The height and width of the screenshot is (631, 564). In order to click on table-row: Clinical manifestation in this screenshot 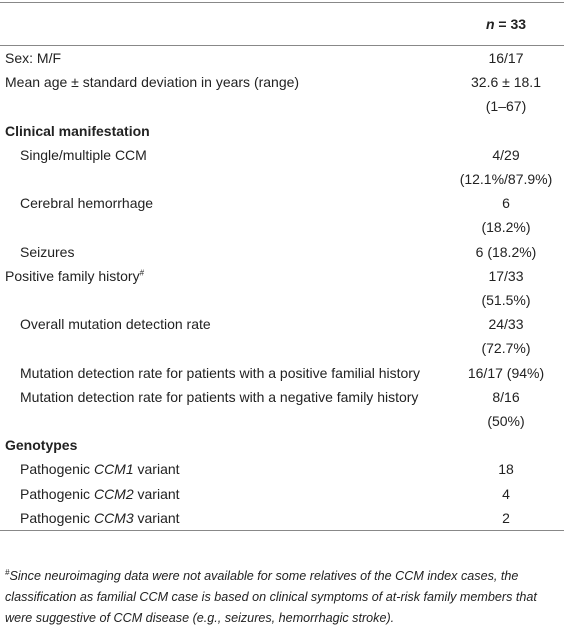, I will do `click(282, 131)`.